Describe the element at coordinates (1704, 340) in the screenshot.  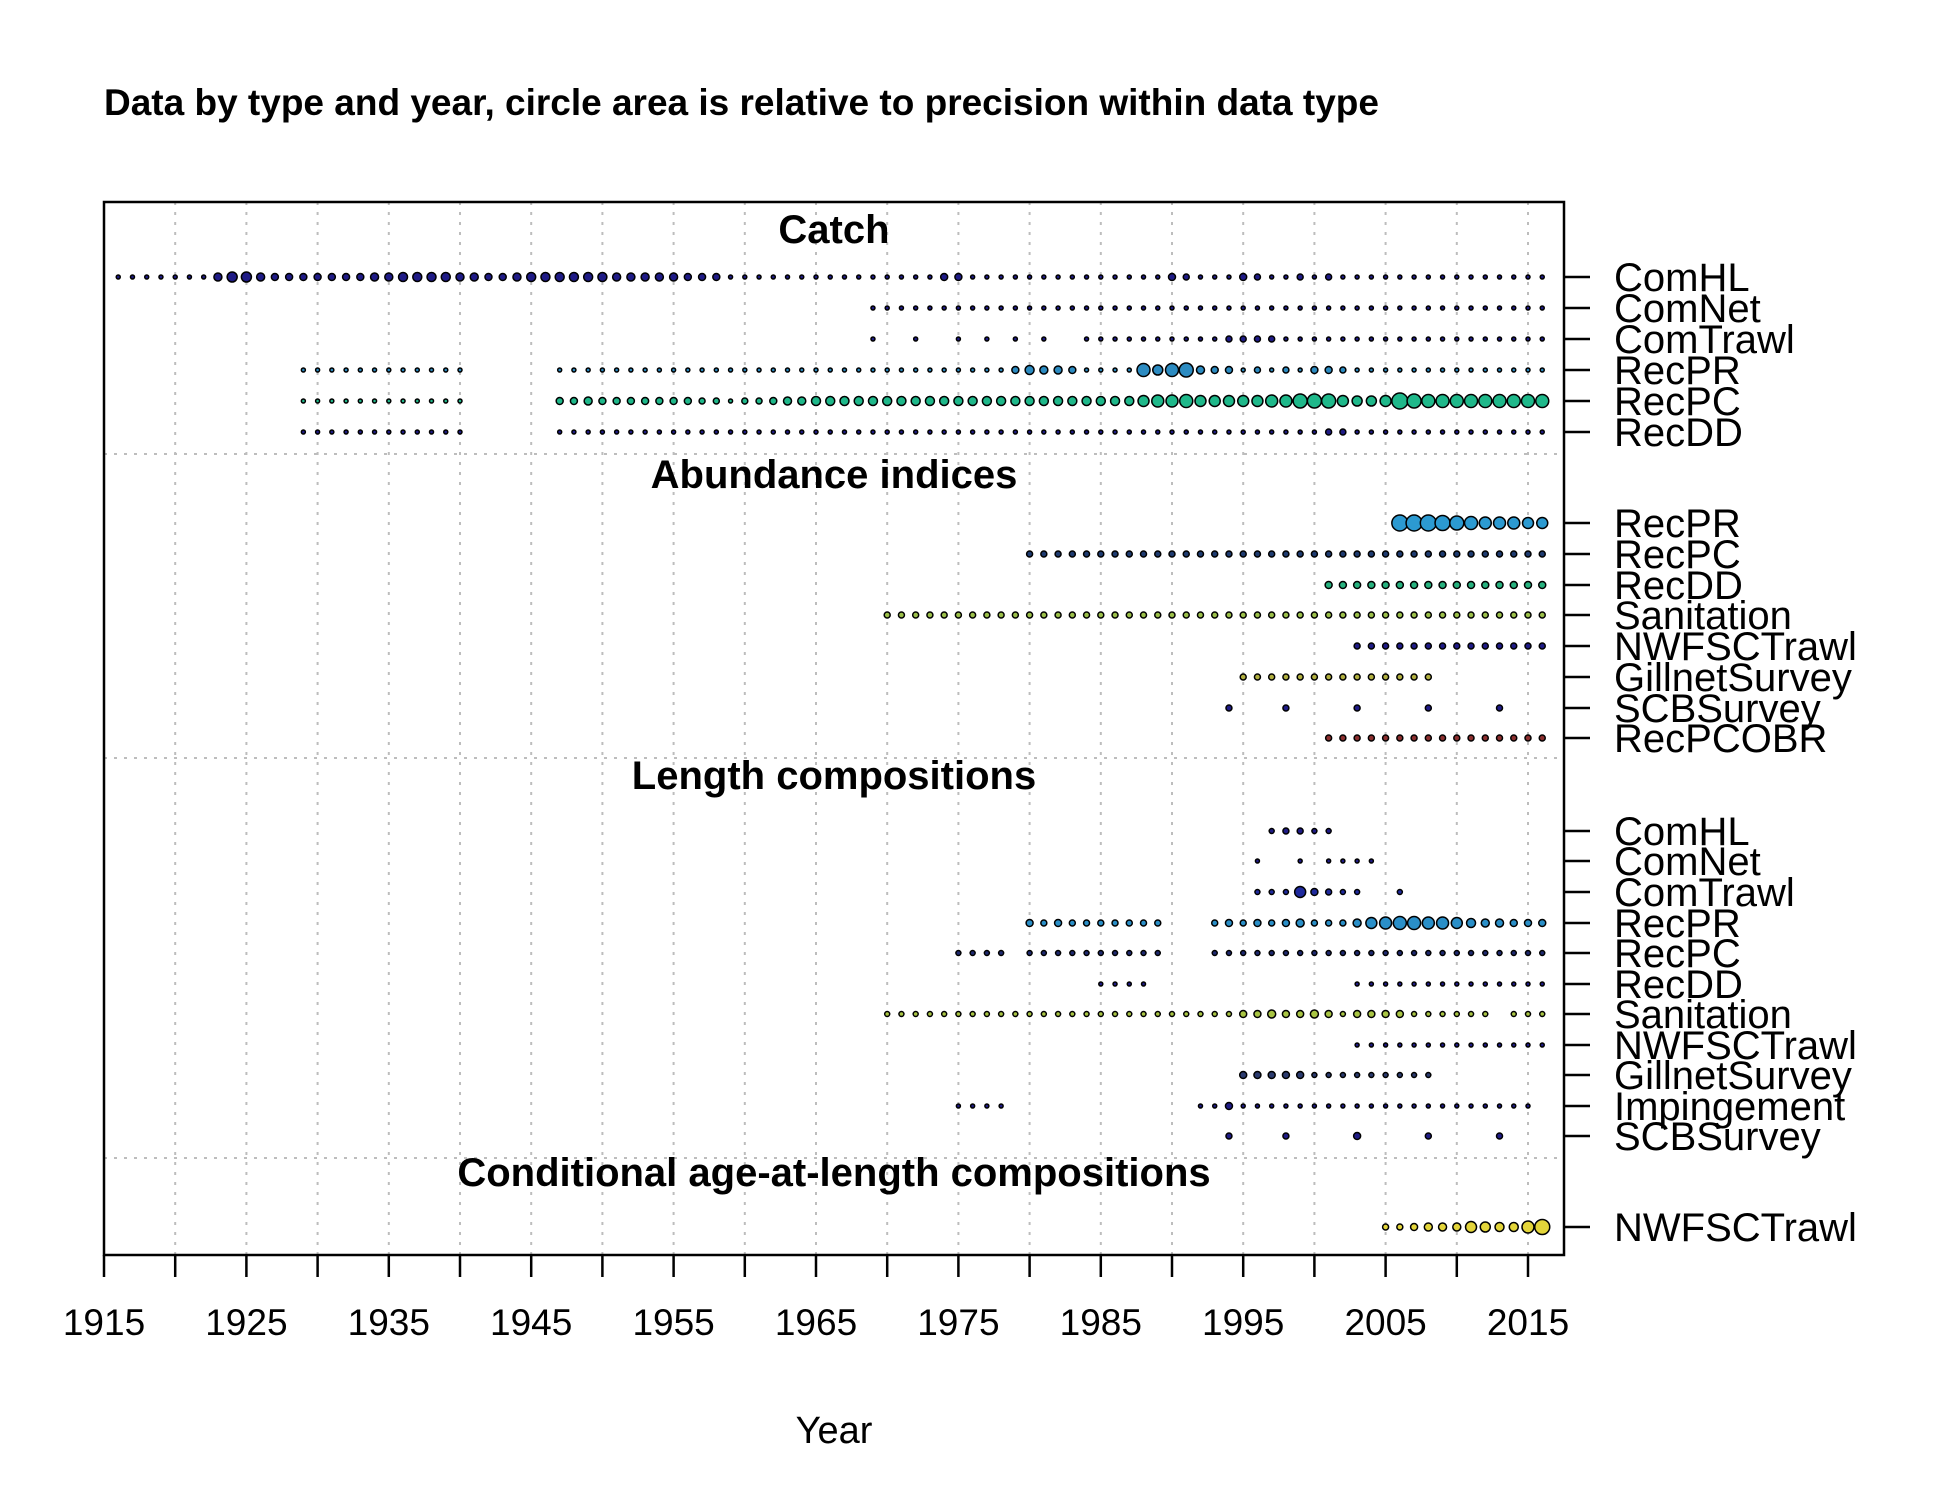
I see `y-tick-label: ComTrawl` at that location.